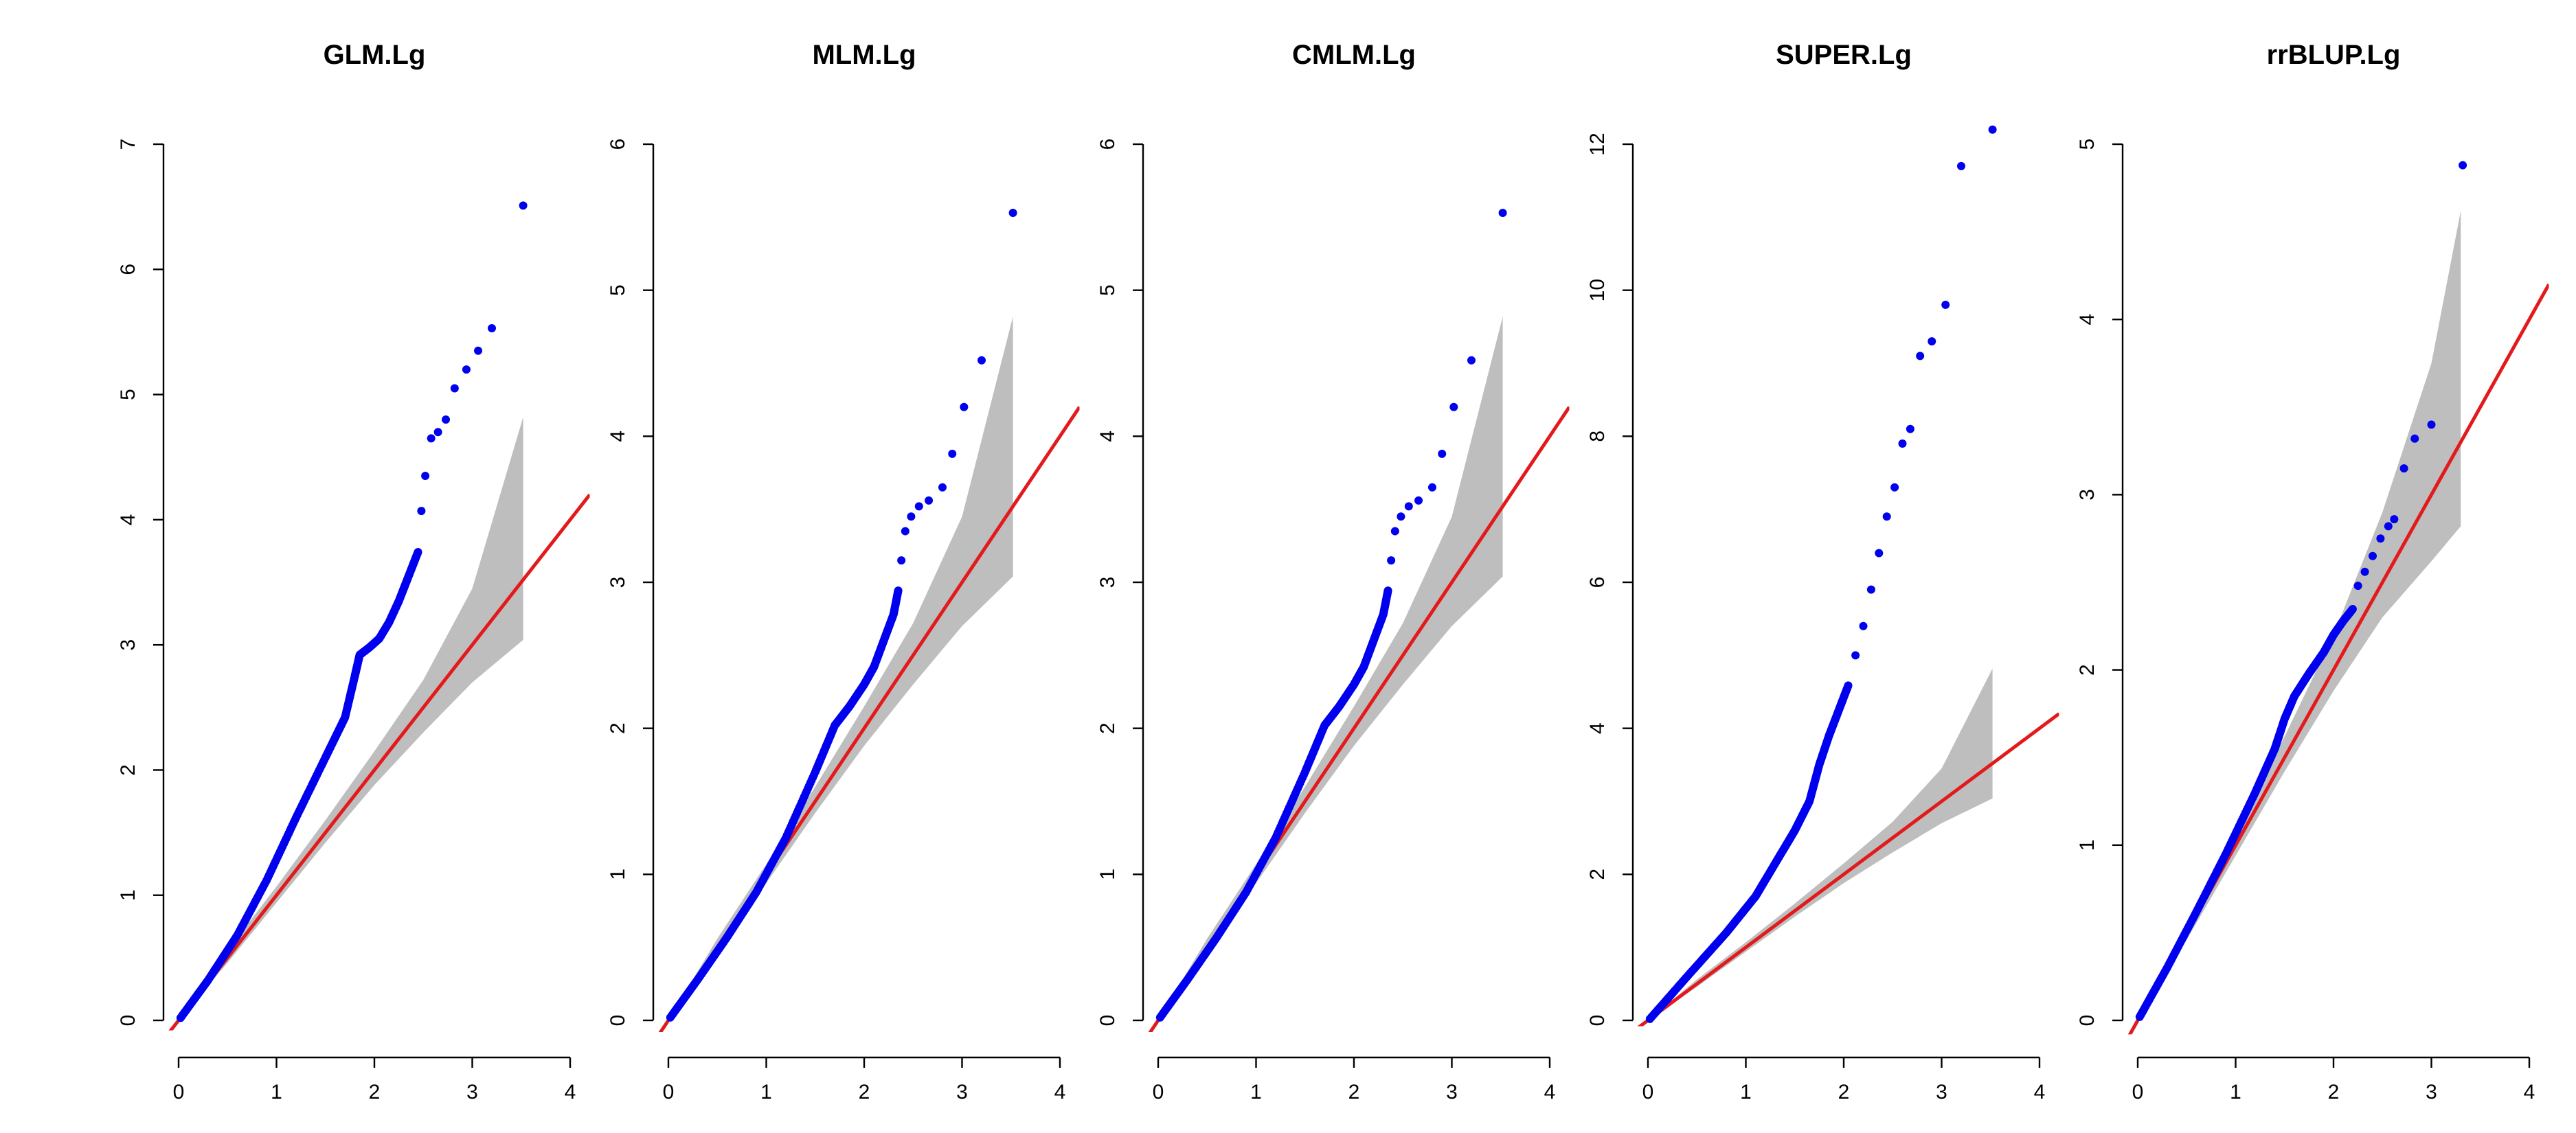  I want to click on panel-title: MLM.Lg, so click(864, 55).